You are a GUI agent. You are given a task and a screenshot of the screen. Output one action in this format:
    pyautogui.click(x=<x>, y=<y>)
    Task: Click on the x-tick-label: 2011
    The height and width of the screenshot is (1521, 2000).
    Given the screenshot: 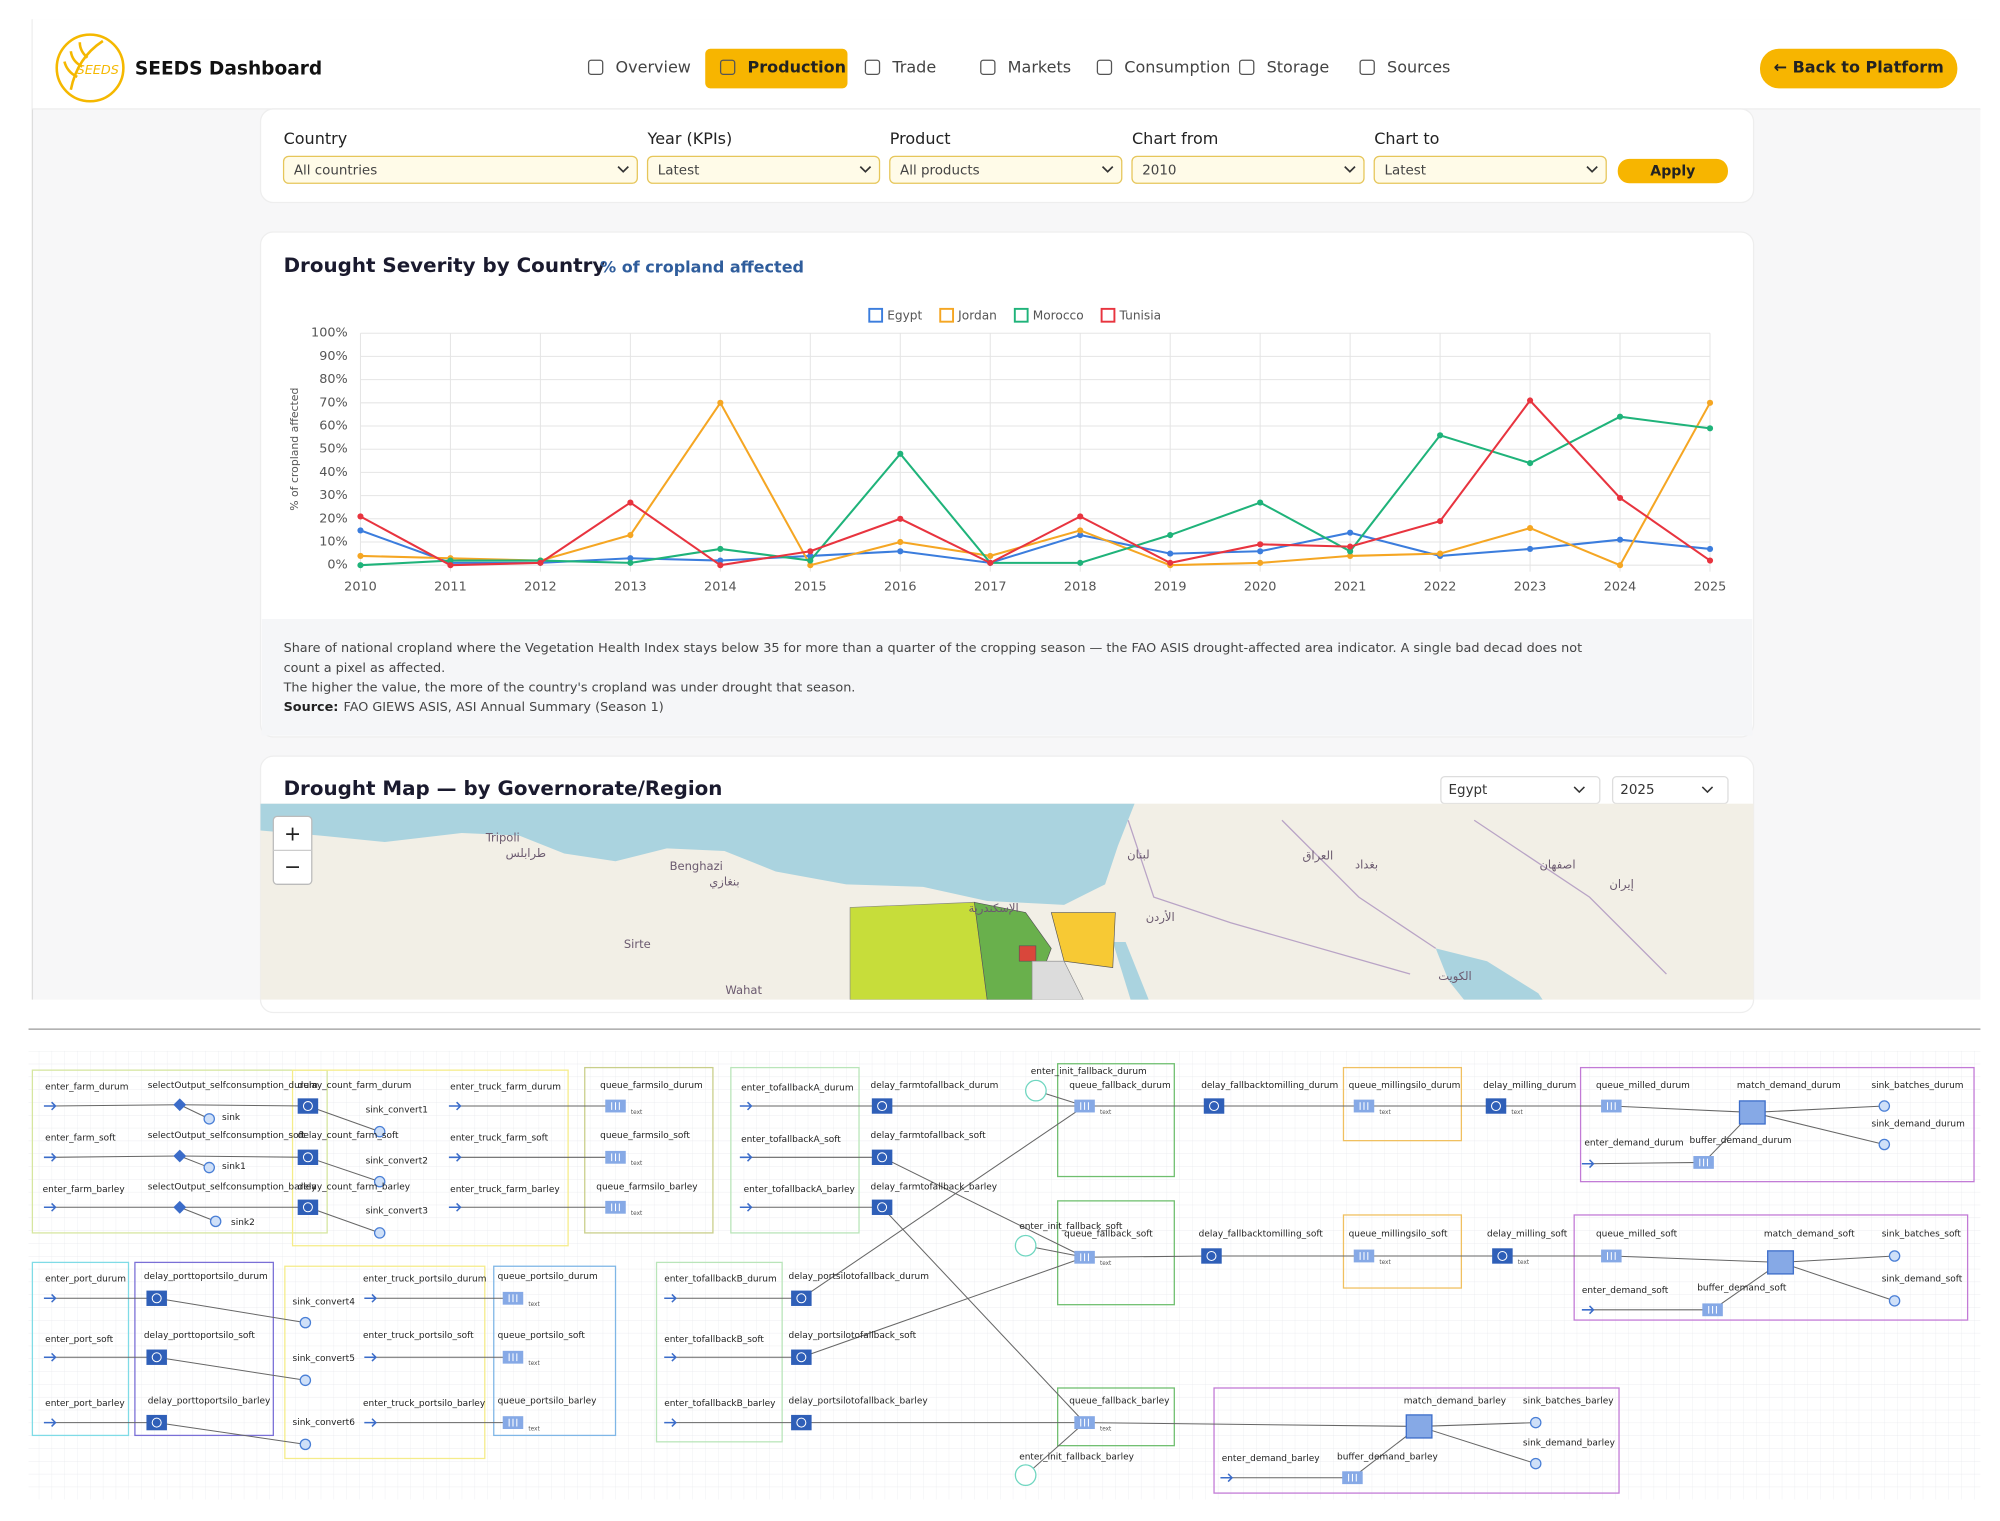 What is the action you would take?
    pyautogui.click(x=450, y=586)
    